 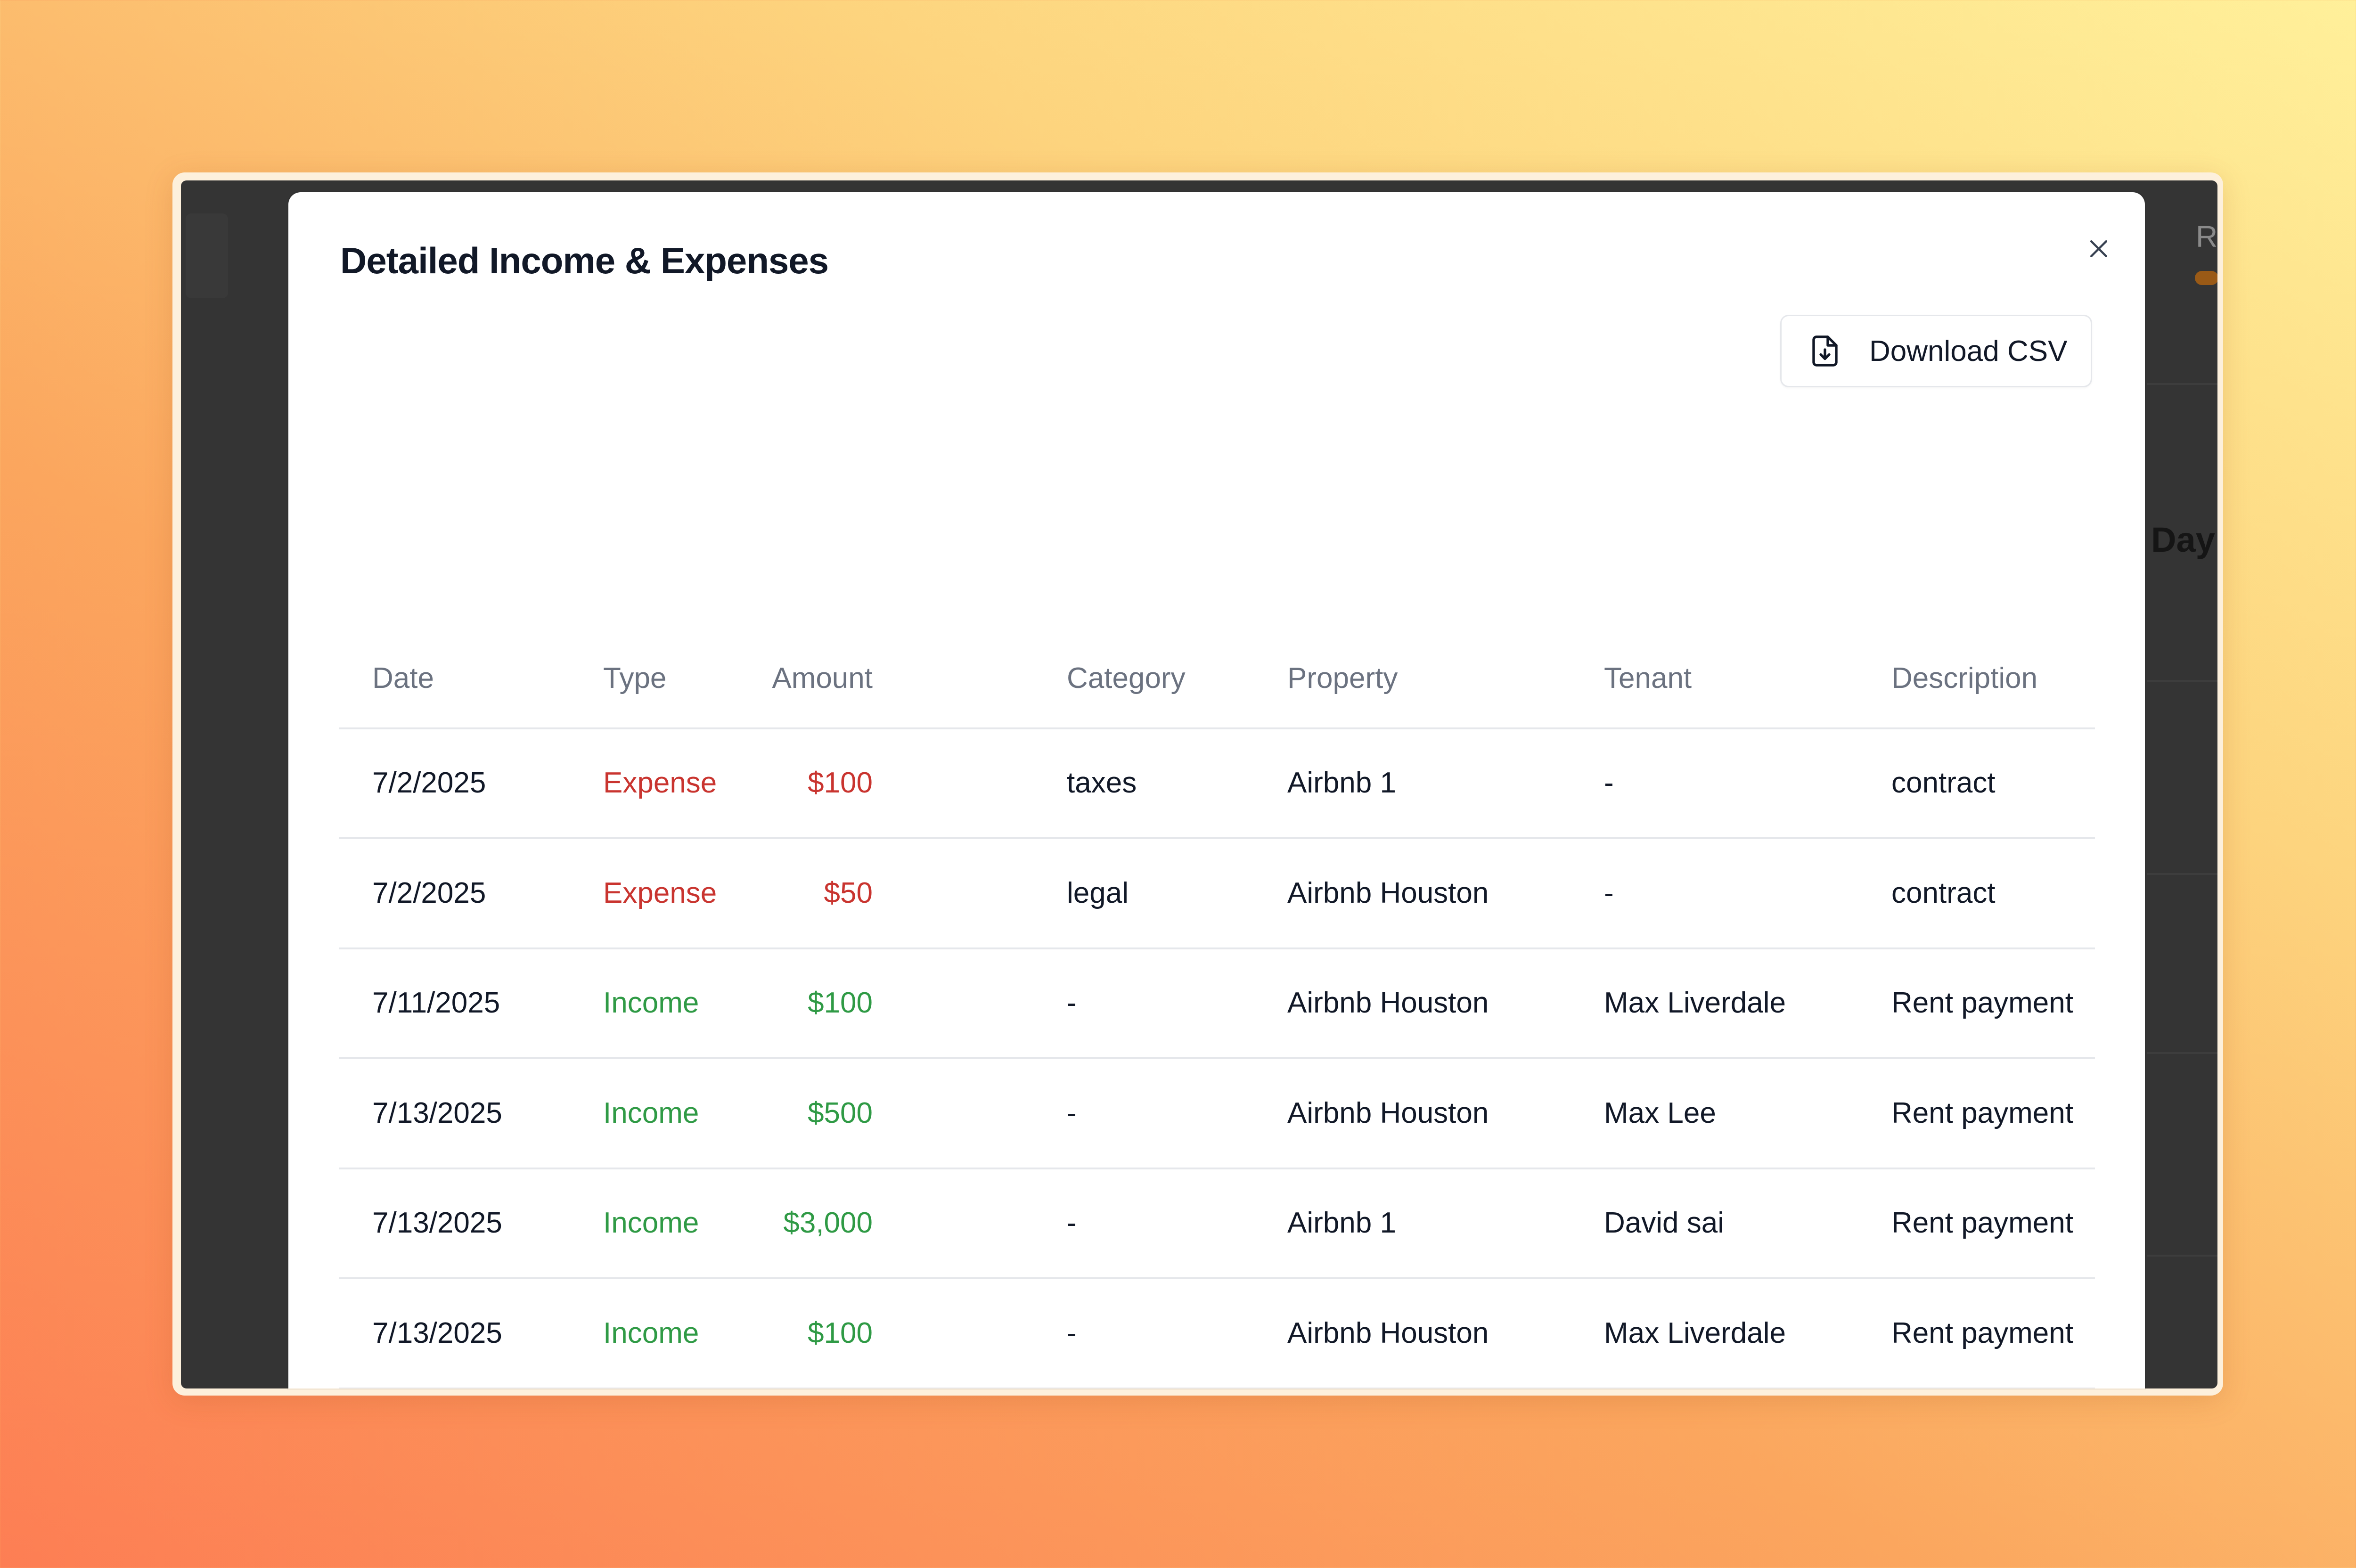 I want to click on row-category: legal, so click(x=1098, y=893).